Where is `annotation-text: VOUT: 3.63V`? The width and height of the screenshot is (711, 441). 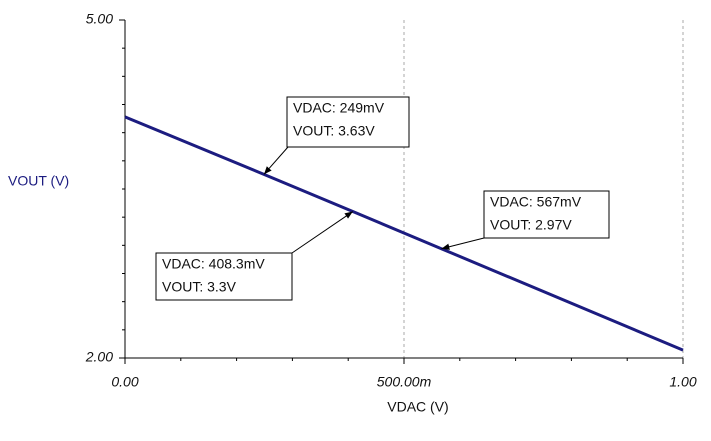 annotation-text: VOUT: 3.63V is located at coordinates (334, 131).